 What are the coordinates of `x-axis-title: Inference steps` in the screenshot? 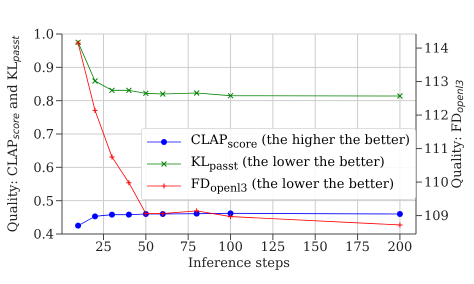 It's located at (239, 263).